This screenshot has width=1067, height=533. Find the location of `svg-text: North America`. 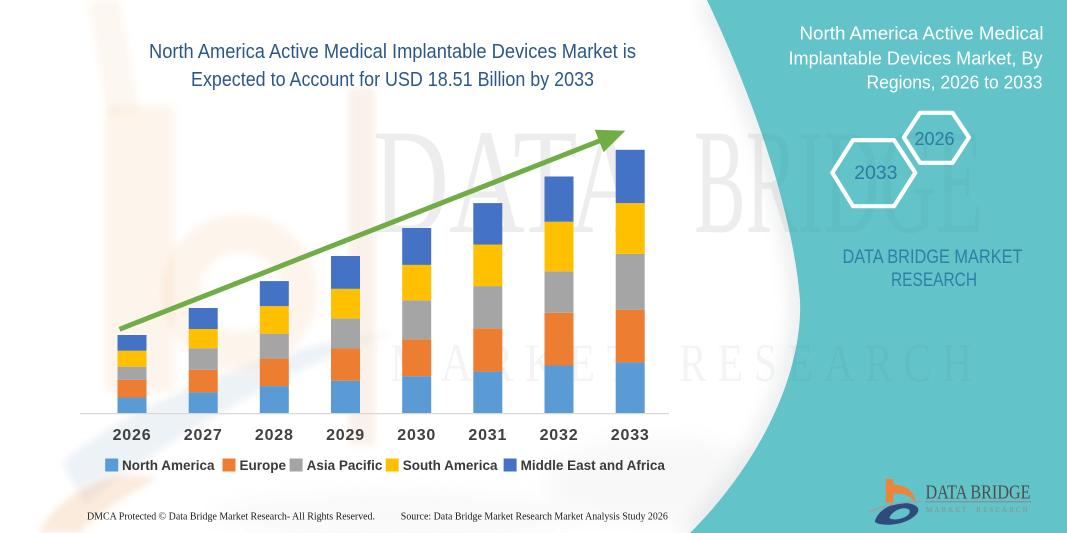

svg-text: North America is located at coordinates (168, 465).